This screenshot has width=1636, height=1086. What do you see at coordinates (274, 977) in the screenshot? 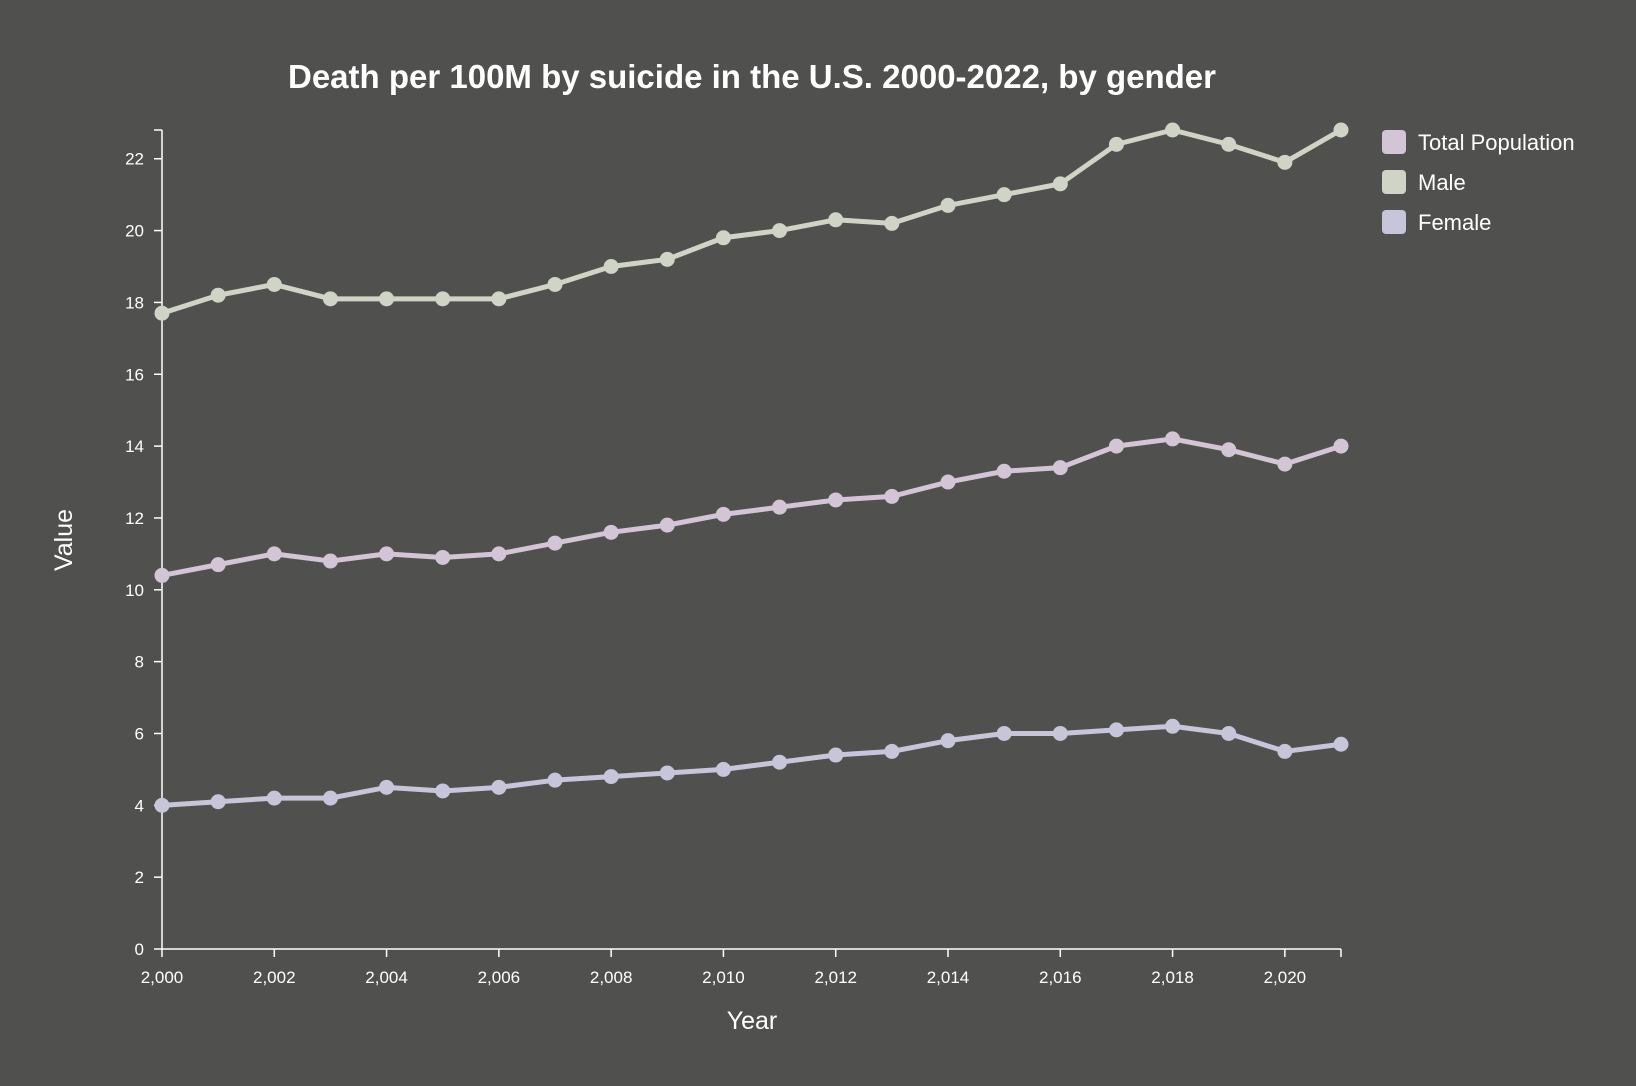
I see `x-tick-label: 2,002` at bounding box center [274, 977].